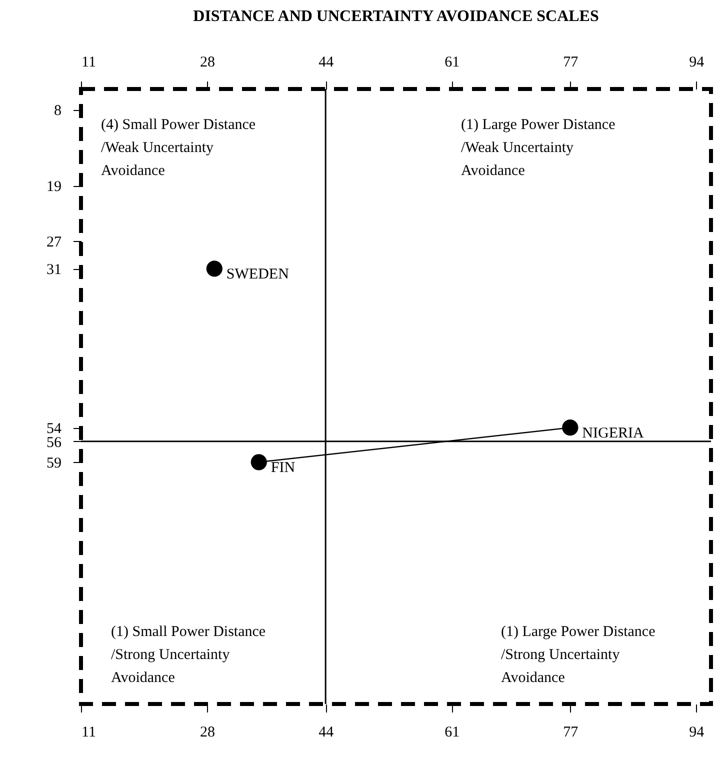  I want to click on annotation: (1) Small Power Distance /Strong Uncertainty Avoidance, so click(188, 655).